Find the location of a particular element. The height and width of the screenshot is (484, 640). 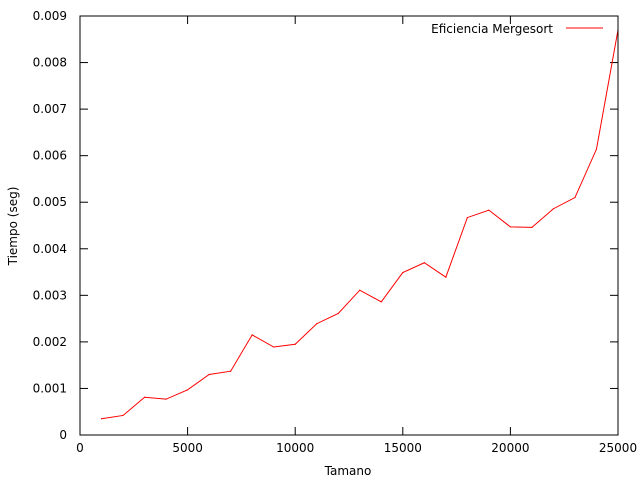

x-tick-label: 20000 is located at coordinates (510, 448).